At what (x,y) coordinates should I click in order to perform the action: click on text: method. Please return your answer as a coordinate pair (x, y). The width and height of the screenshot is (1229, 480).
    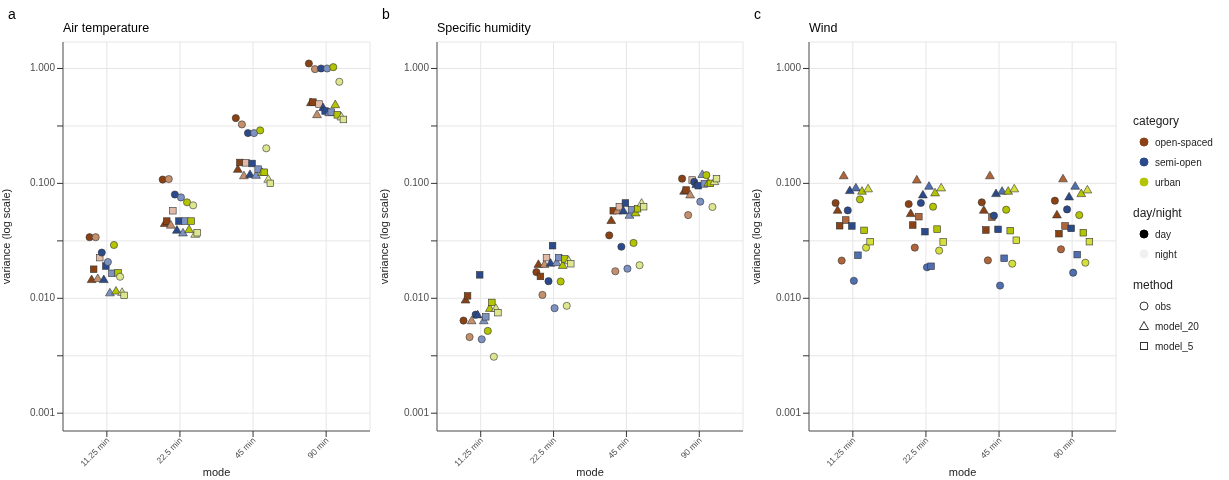
    Looking at the image, I should click on (1154, 285).